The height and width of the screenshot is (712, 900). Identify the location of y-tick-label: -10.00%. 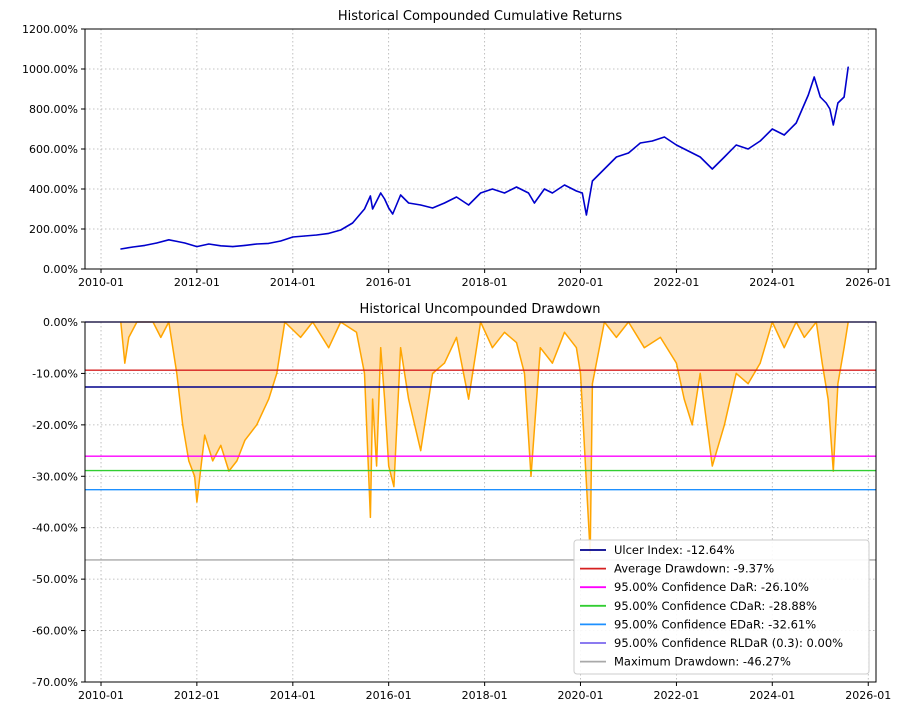
(55, 373).